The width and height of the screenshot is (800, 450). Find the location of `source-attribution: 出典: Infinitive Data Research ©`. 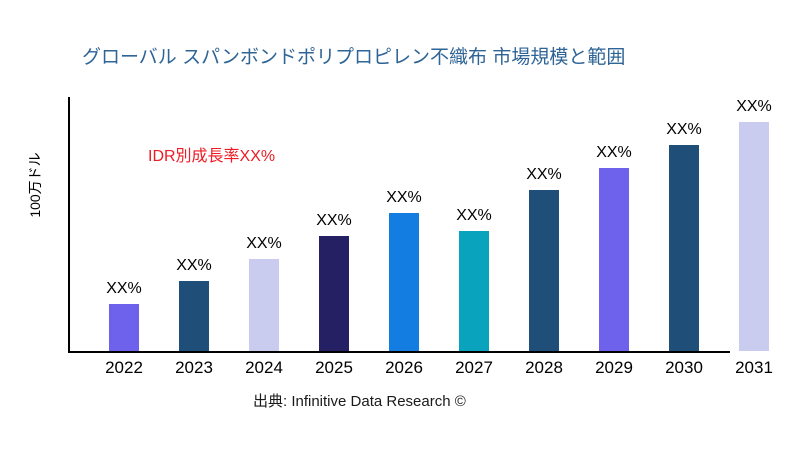

source-attribution: 出典: Infinitive Data Research © is located at coordinates (359, 401).